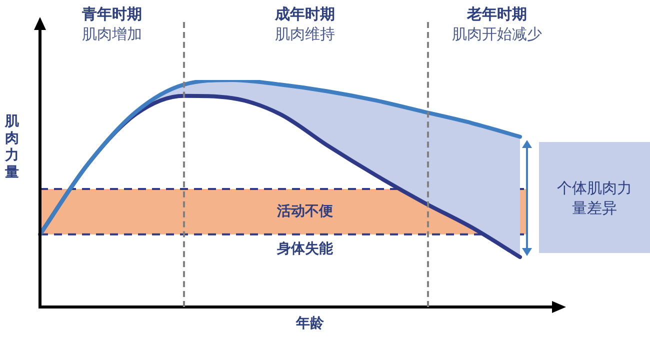 This screenshot has height=337, width=650. What do you see at coordinates (112, 34) in the screenshot?
I see `text: 肌肉增加` at bounding box center [112, 34].